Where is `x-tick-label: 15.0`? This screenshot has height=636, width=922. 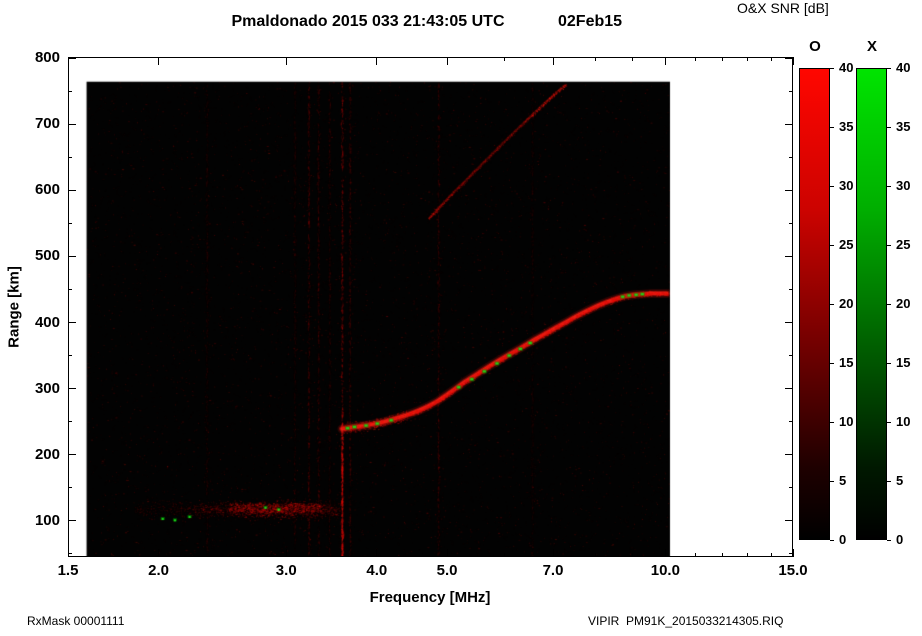
x-tick-label: 15.0 is located at coordinates (793, 570).